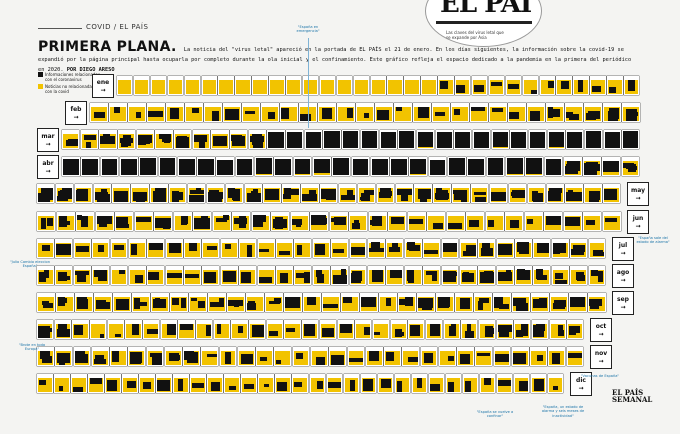 This screenshot has width=680, height=434. What do you see at coordinates (32, 347) in the screenshot?
I see `annotation-europa: "Brote en toda Europa"` at bounding box center [32, 347].